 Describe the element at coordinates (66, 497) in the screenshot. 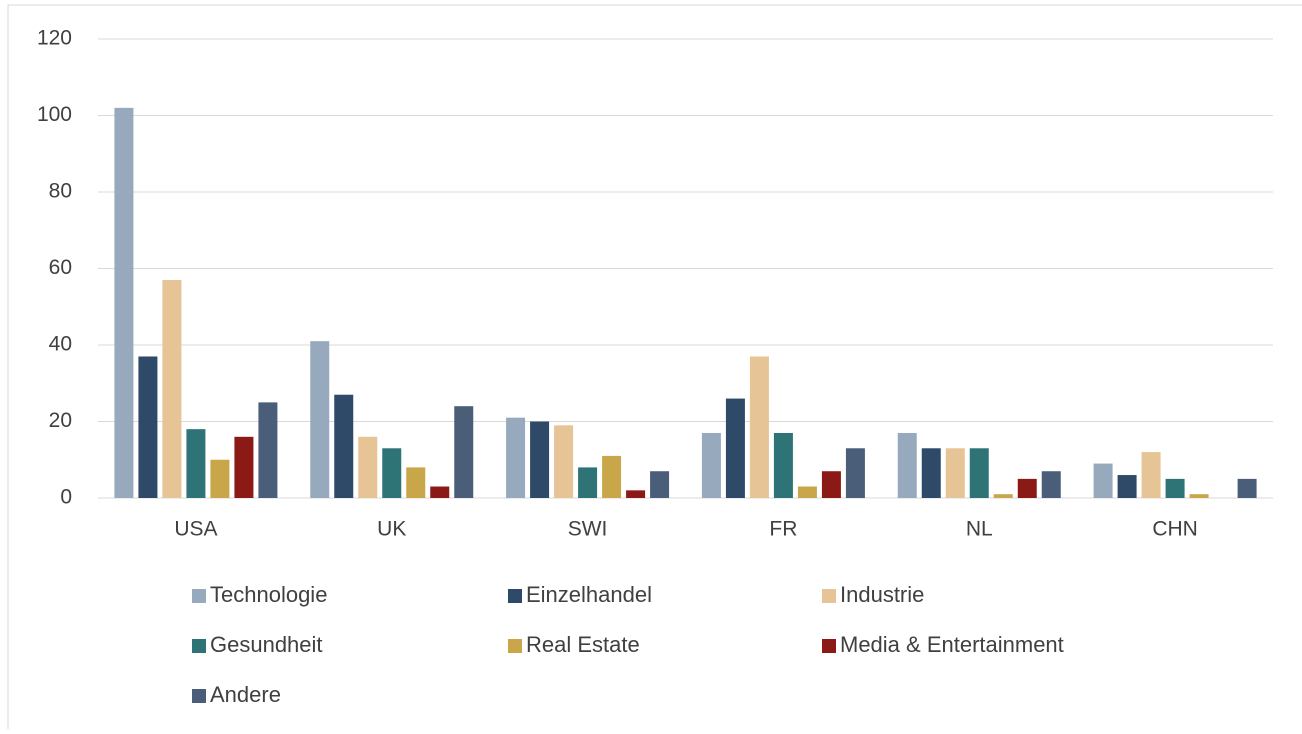

I see `y-tick-label: 0` at that location.